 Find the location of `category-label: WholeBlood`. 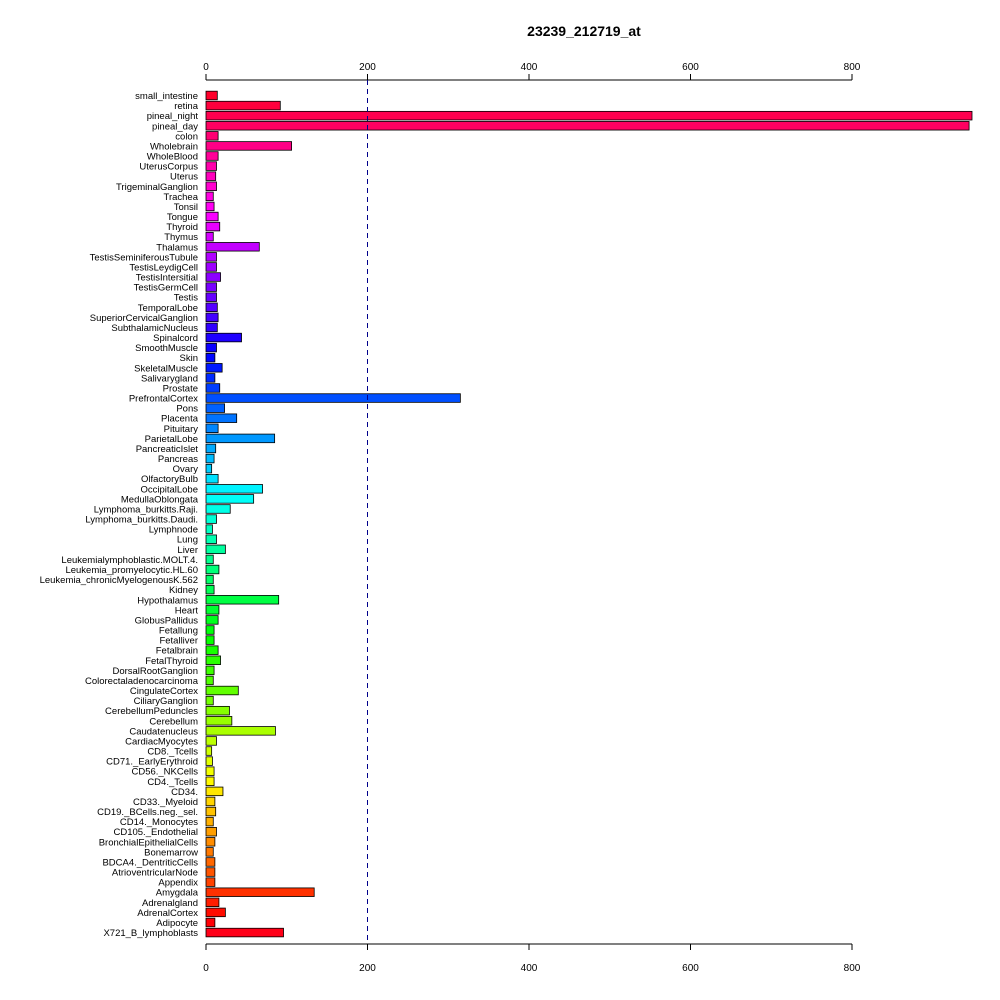

category-label: WholeBlood is located at coordinates (172, 157).